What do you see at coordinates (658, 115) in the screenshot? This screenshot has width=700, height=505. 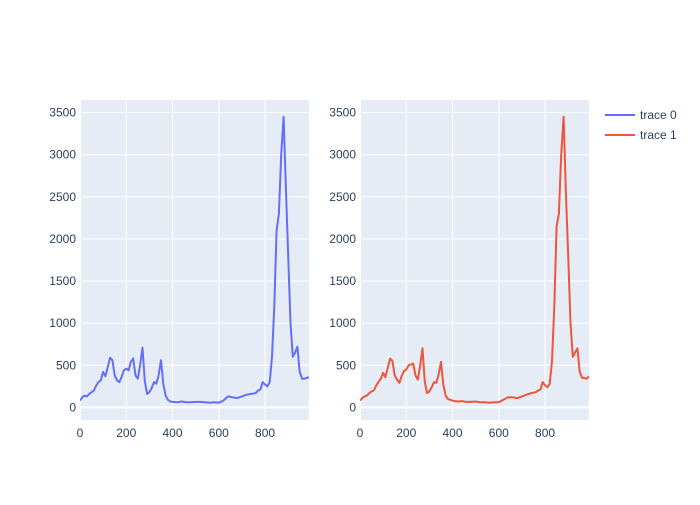 I see `legend-label: trace 0` at bounding box center [658, 115].